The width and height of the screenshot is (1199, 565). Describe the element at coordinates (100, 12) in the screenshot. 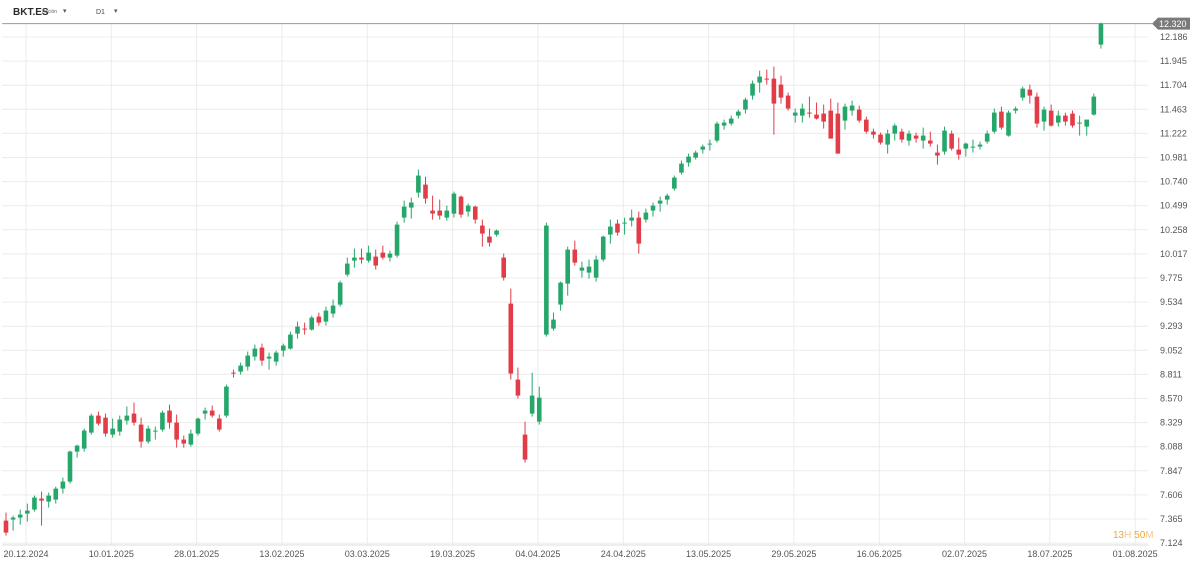

I see `timeframe-label: D1` at that location.